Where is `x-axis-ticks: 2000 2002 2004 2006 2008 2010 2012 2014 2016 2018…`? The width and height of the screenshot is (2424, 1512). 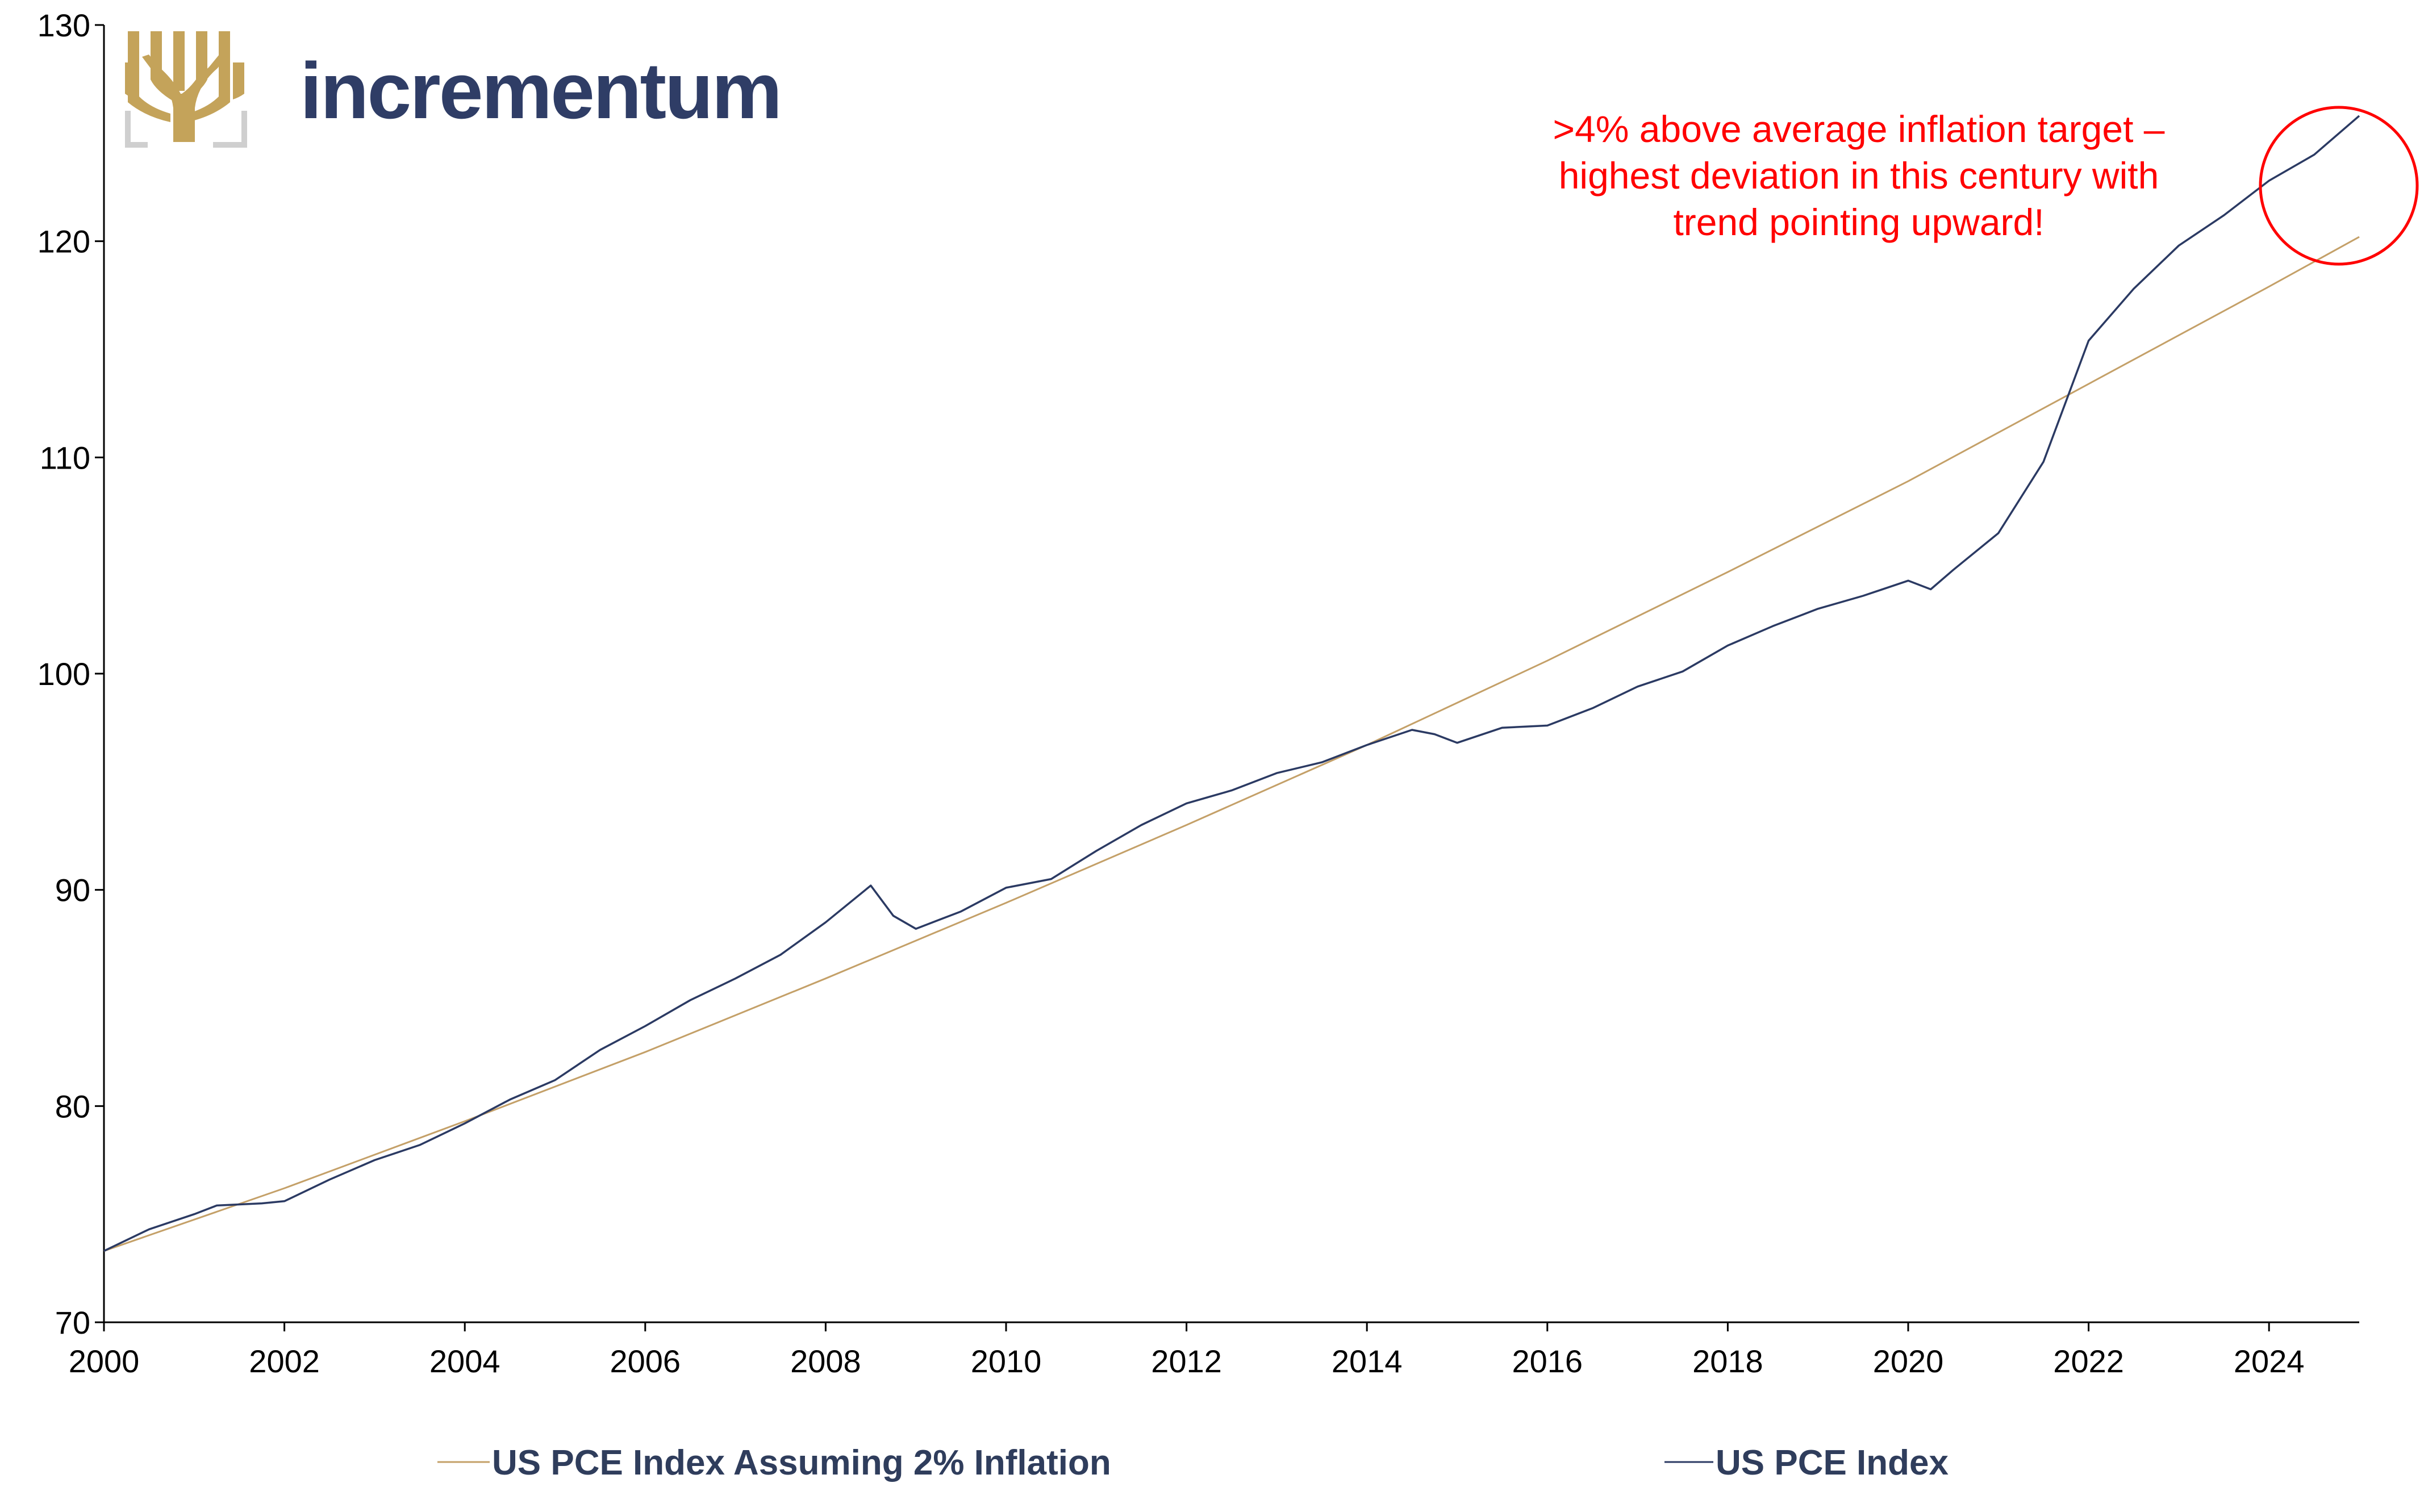
x-axis-ticks: 2000 2002 2004 2006 2008 2010 2012 2014 2016 2018… is located at coordinates (1187, 1350).